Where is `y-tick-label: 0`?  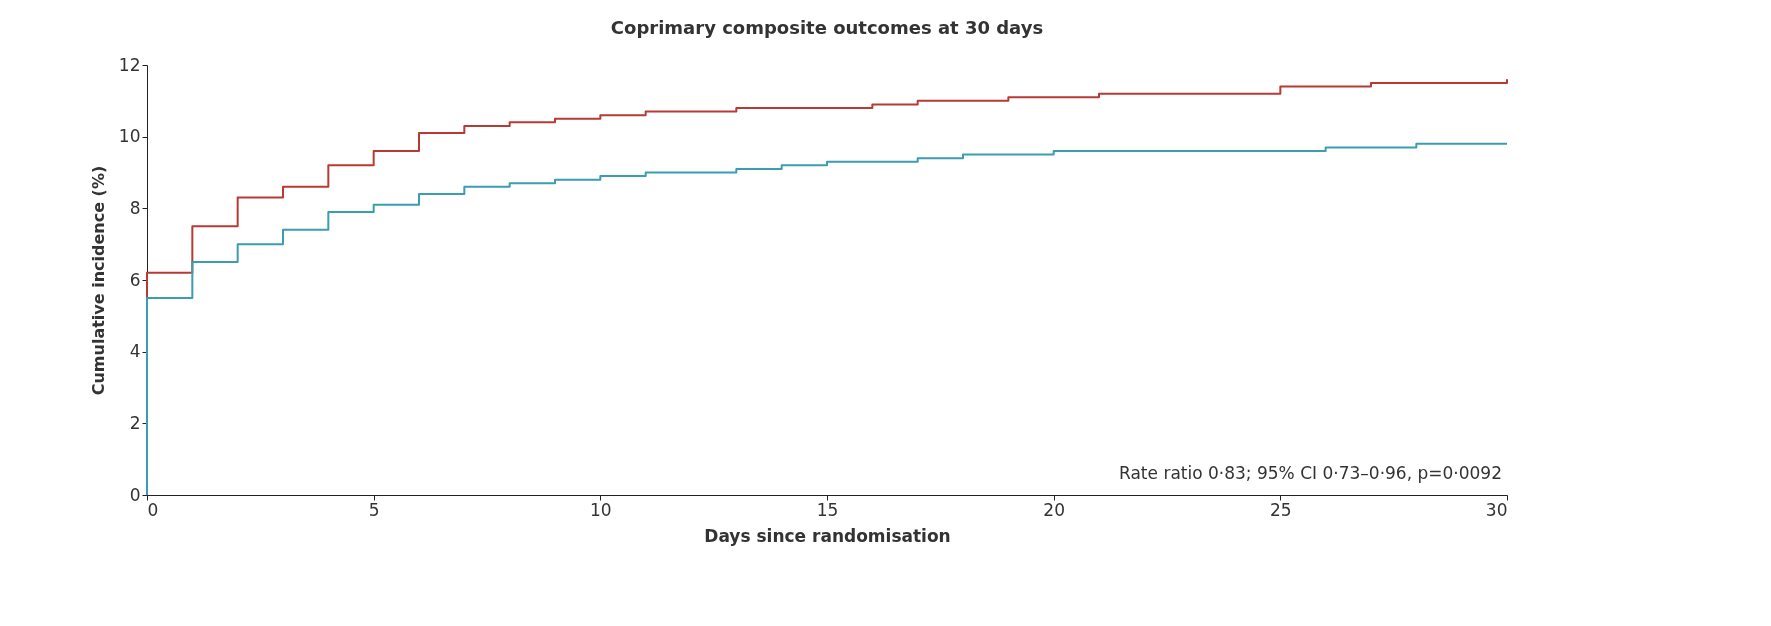 y-tick-label: 0 is located at coordinates (135, 494).